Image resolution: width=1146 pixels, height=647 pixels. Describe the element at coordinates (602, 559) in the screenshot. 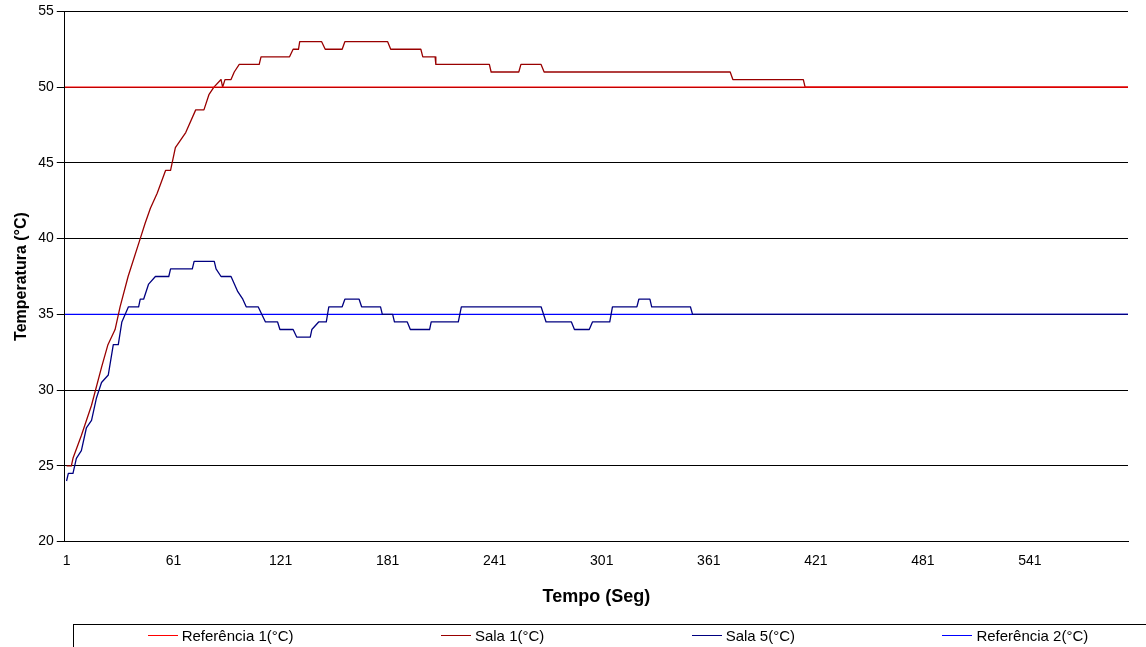

I see `x-tick-label: 301` at that location.